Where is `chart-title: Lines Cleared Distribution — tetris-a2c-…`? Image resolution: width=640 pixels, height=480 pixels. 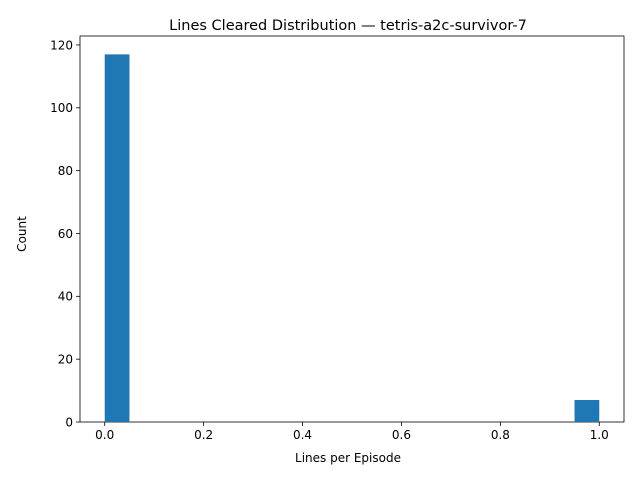
chart-title: Lines Cleared Distribution — tetris-a2c-… is located at coordinates (348, 26).